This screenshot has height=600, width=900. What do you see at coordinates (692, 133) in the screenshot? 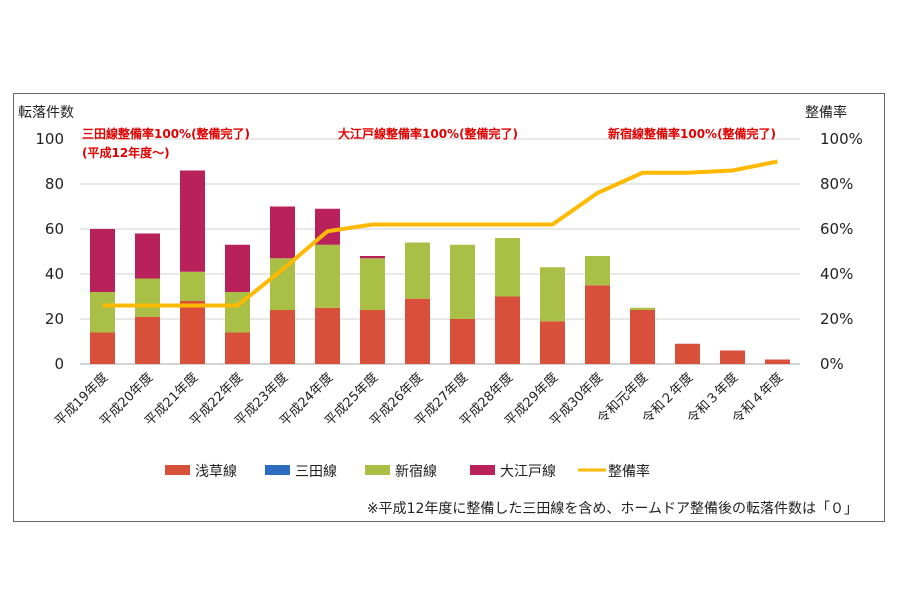
I see `annotation-shinjuku: 新宿線整備率100%(整備完了)` at bounding box center [692, 133].